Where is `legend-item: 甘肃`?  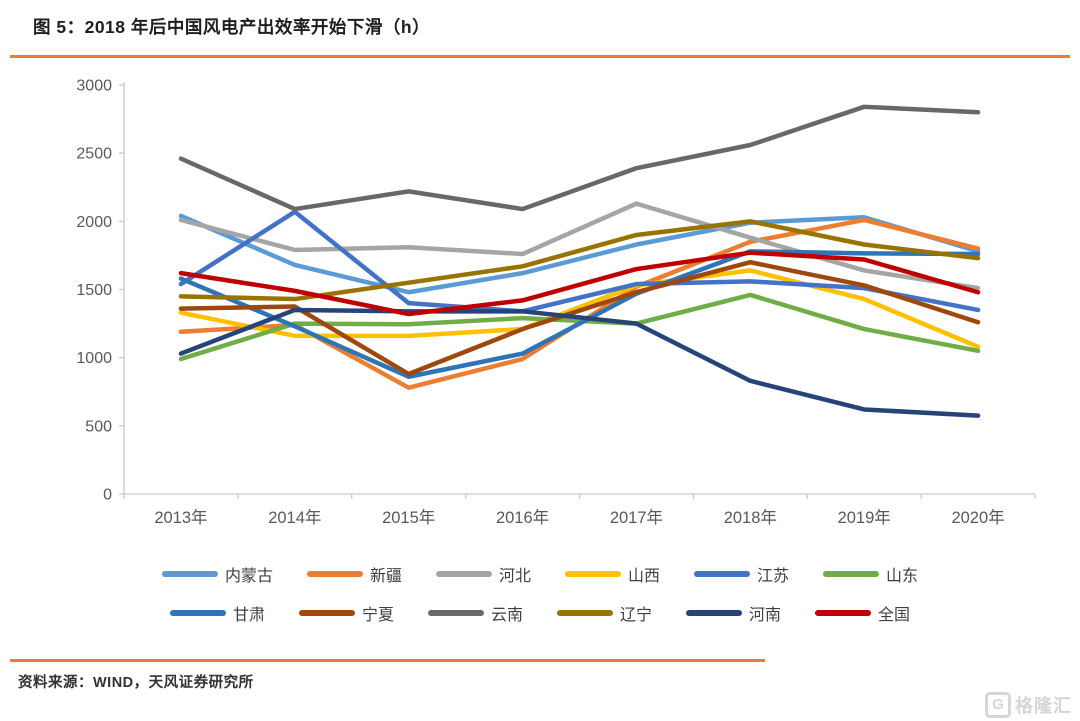 legend-item: 甘肃 is located at coordinates (217, 613).